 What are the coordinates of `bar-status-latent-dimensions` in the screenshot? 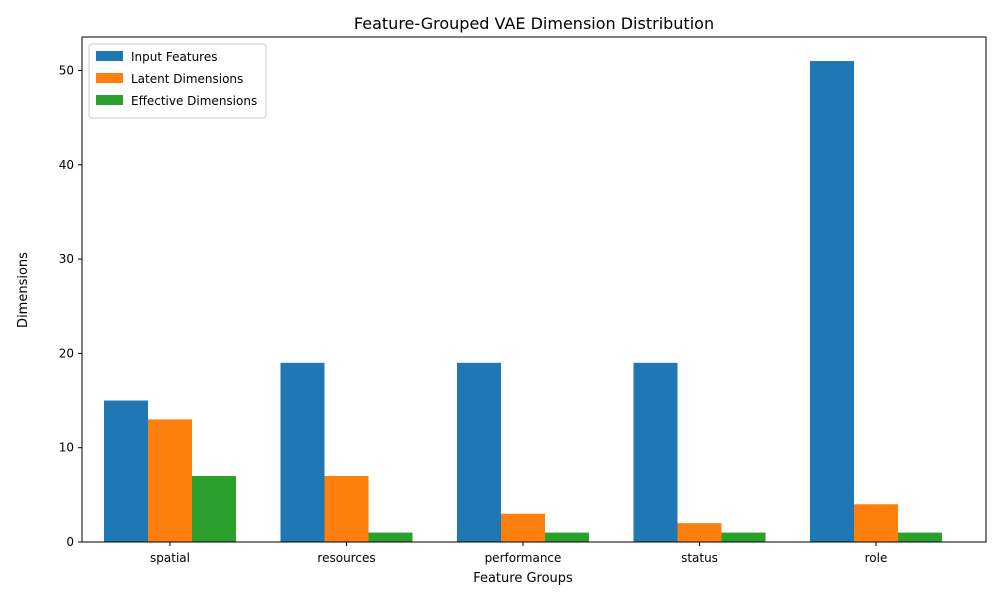 It's located at (699, 532).